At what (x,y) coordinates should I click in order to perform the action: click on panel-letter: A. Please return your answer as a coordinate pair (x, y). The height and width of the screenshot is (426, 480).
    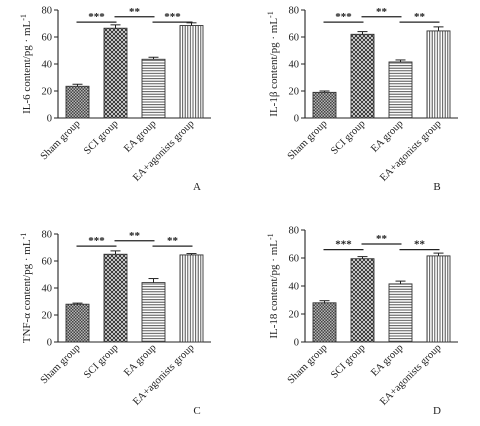
    Looking at the image, I should click on (197, 187).